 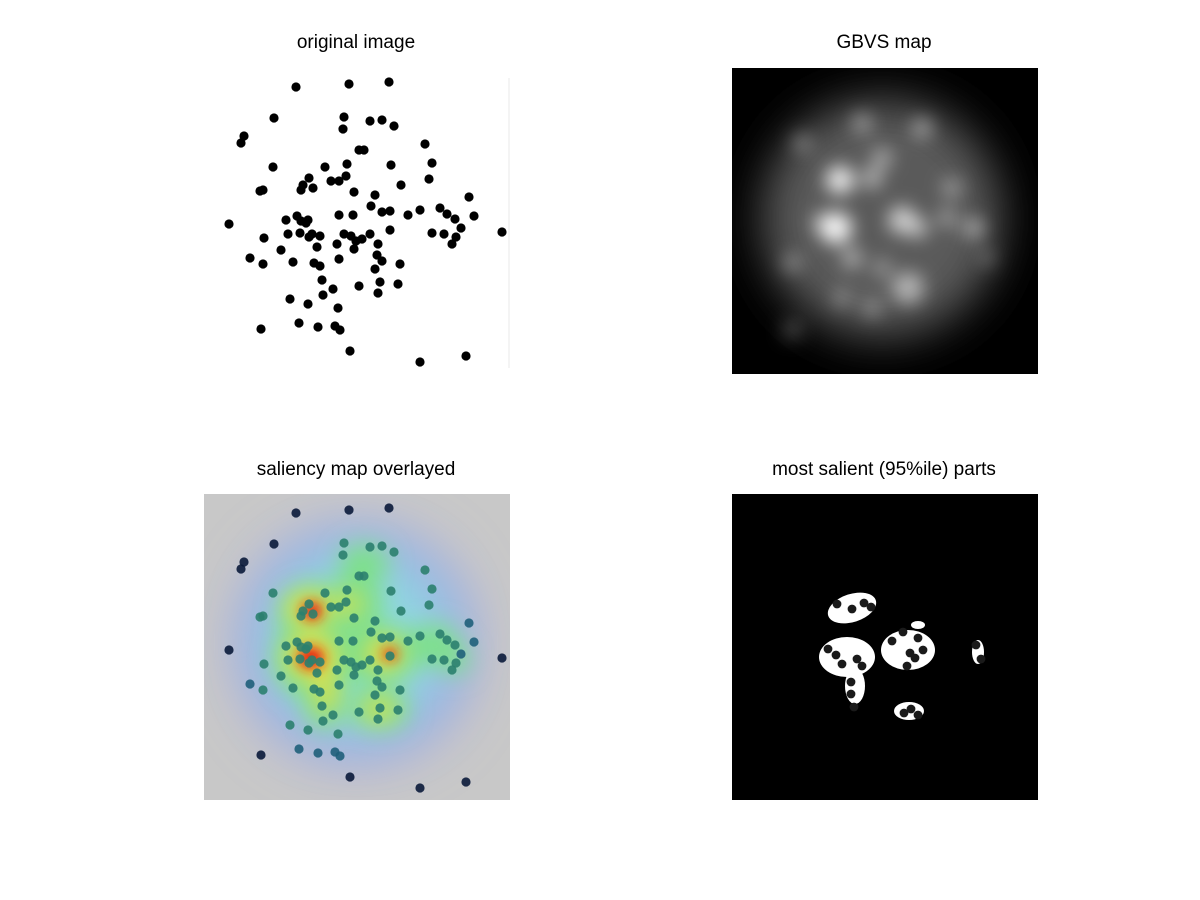 What do you see at coordinates (884, 469) in the screenshot?
I see `salient-parts-title: most salient (95%ile) parts` at bounding box center [884, 469].